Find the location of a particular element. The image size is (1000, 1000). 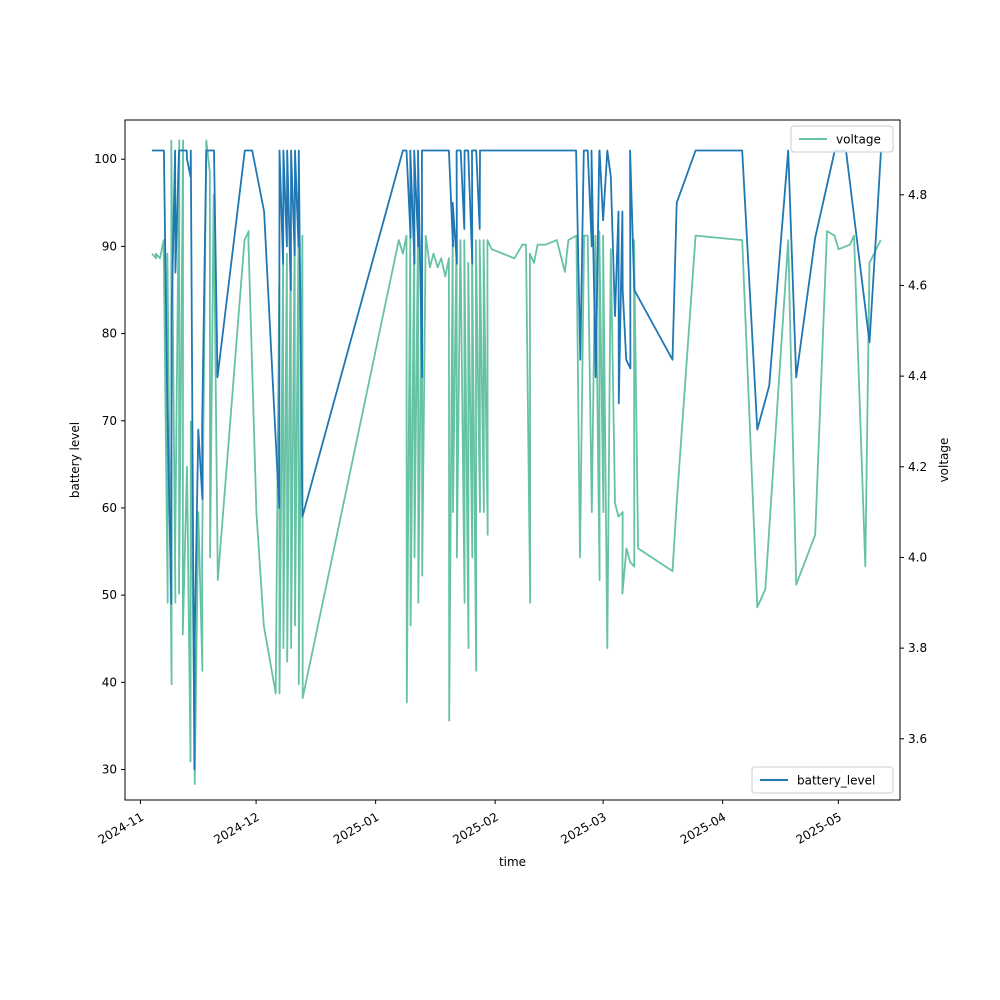

y-right-tick-label: 4.8 is located at coordinates (917, 195).